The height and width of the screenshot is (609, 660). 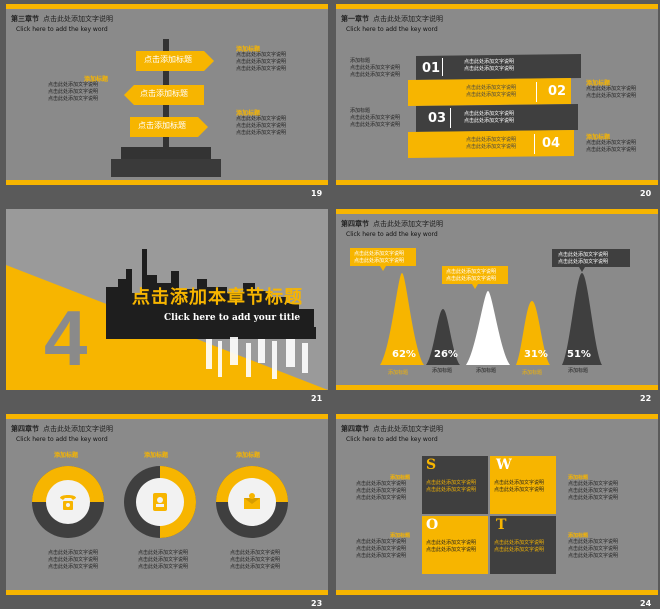 What do you see at coordinates (392, 19) in the screenshot?
I see `section-title: 第一章节 点击此处添加文字说明` at bounding box center [392, 19].